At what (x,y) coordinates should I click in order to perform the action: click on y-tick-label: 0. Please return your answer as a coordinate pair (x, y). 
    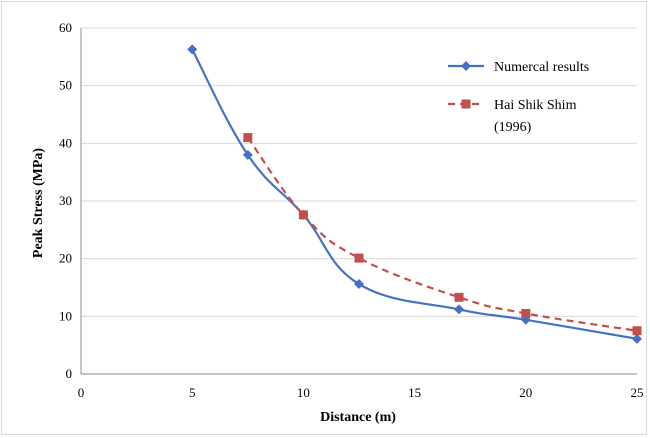
    Looking at the image, I should click on (69, 373).